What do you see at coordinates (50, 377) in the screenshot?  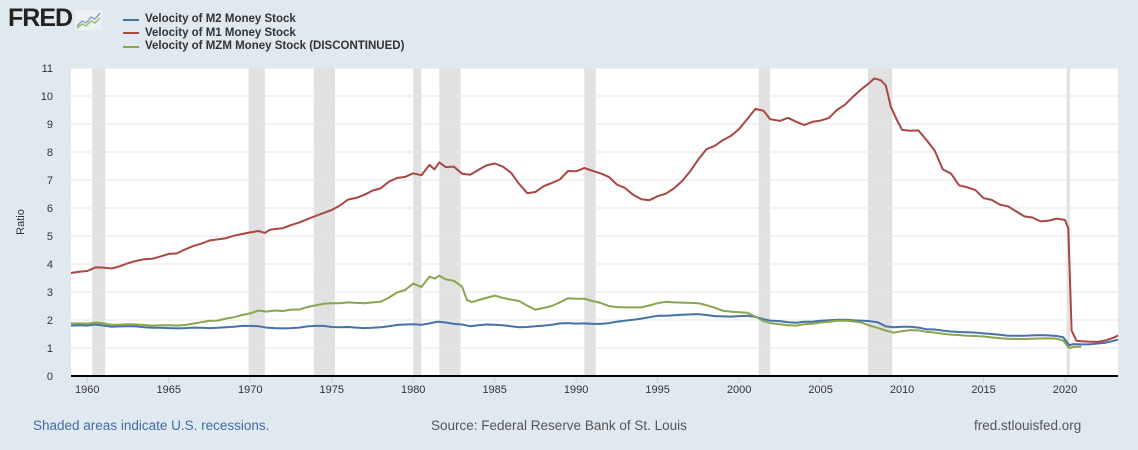 I see `y-tick-label: 0` at bounding box center [50, 377].